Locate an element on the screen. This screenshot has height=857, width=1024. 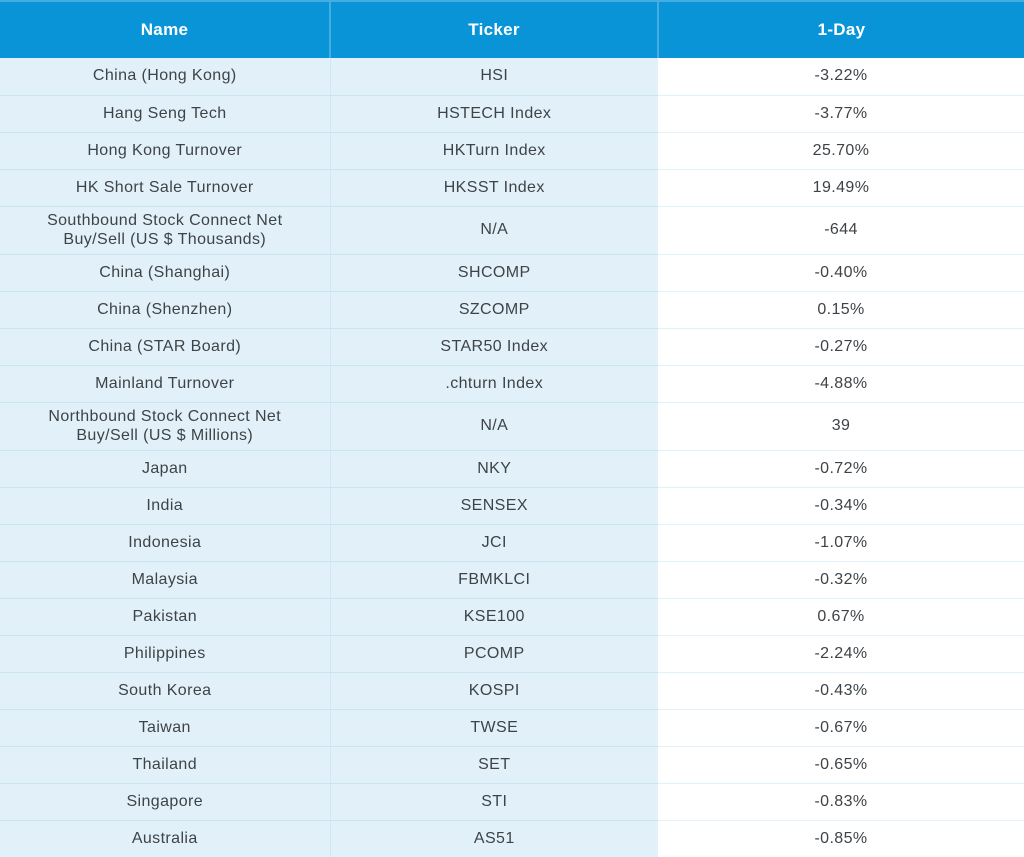
table-row: China (Hong Kong) HSI -3.22% is located at coordinates (512, 76).